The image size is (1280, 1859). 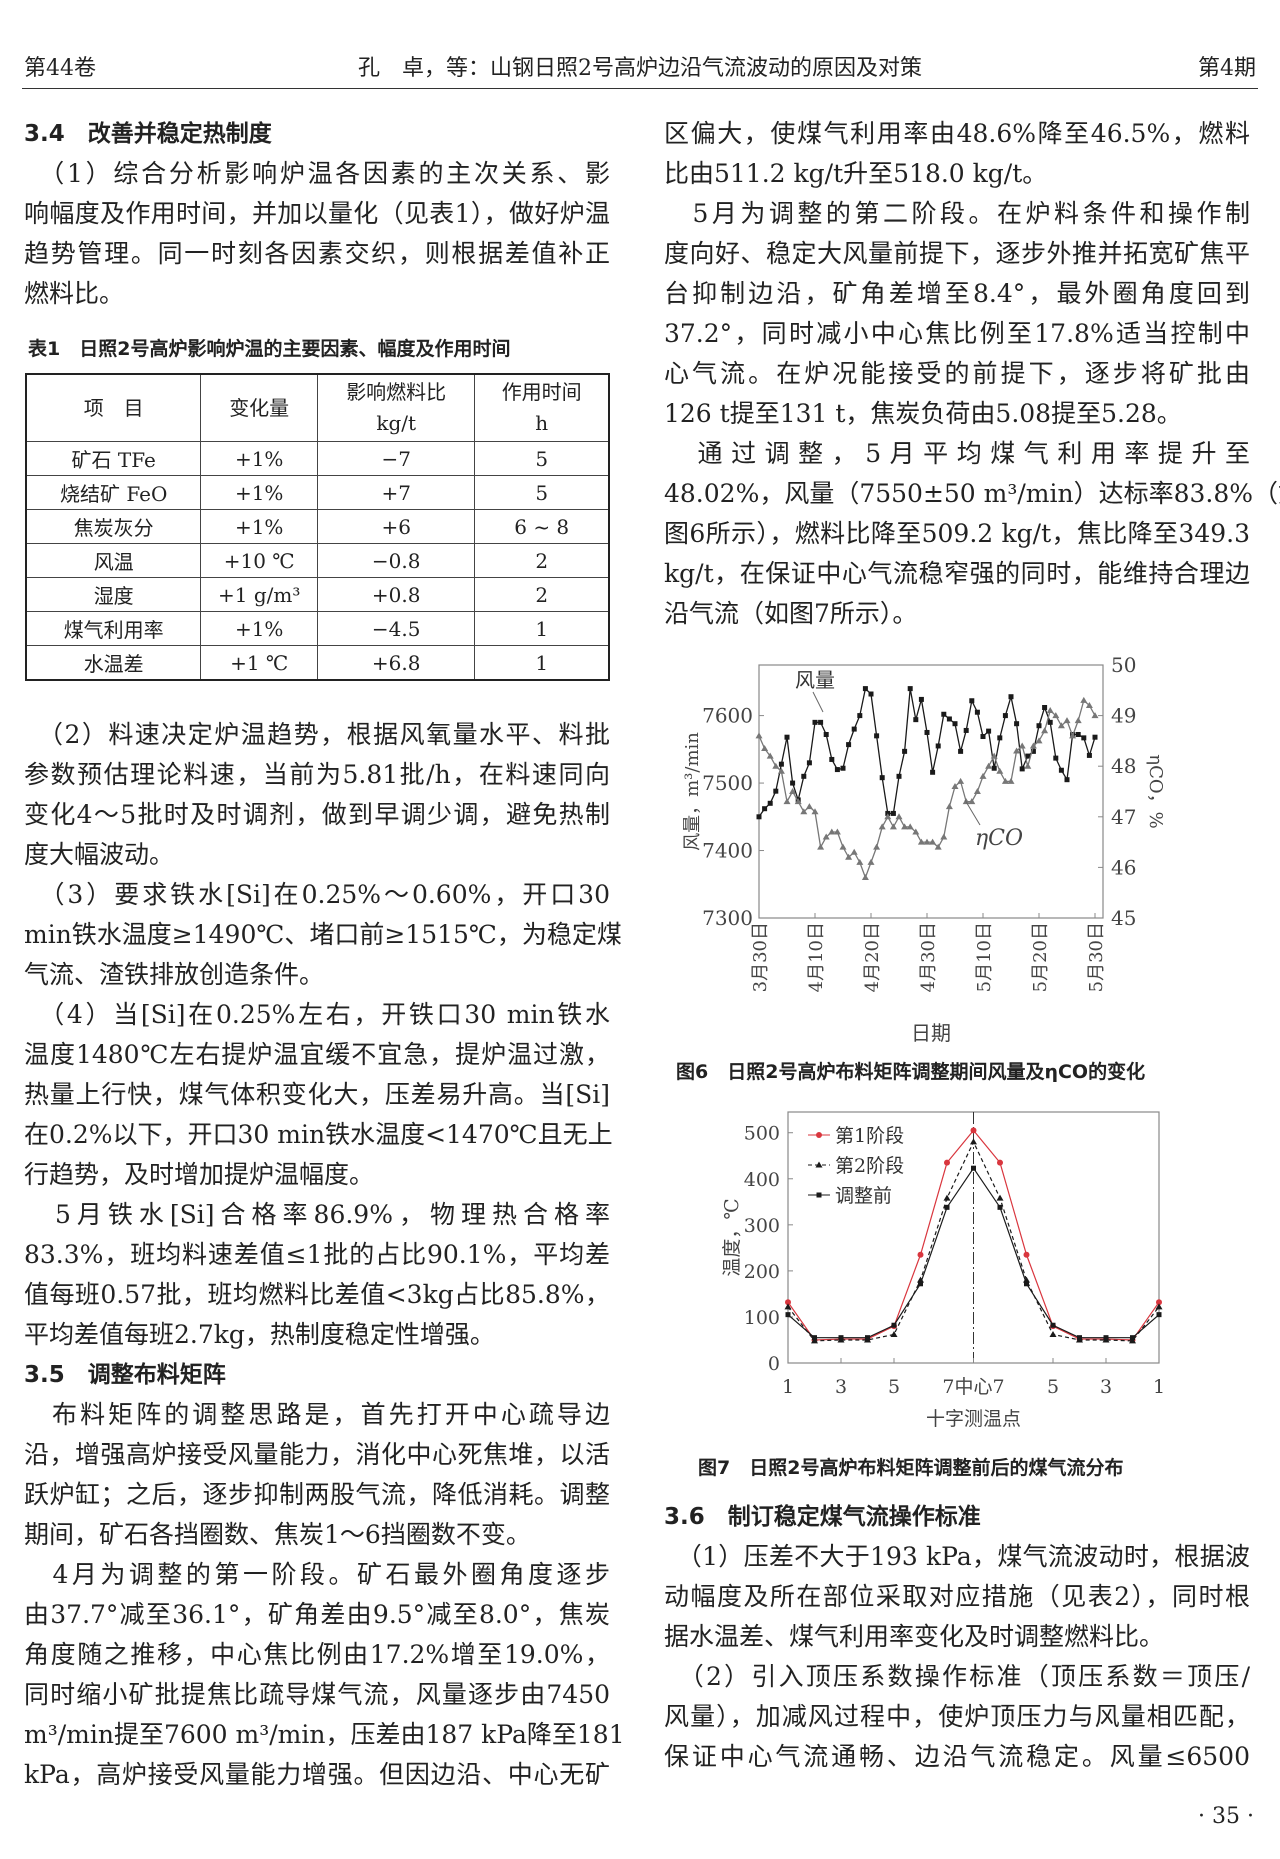 I want to click on x-tick-label: 4月10日, so click(x=816, y=957).